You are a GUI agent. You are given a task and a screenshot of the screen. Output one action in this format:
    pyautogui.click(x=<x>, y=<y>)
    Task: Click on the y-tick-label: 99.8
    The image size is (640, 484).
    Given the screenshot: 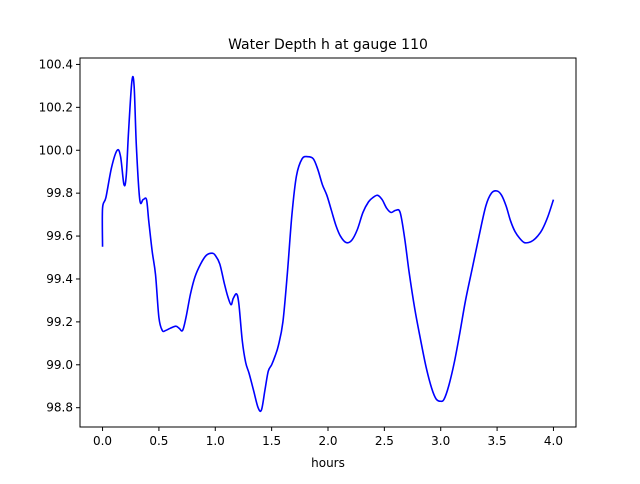 What is the action you would take?
    pyautogui.click(x=59, y=193)
    